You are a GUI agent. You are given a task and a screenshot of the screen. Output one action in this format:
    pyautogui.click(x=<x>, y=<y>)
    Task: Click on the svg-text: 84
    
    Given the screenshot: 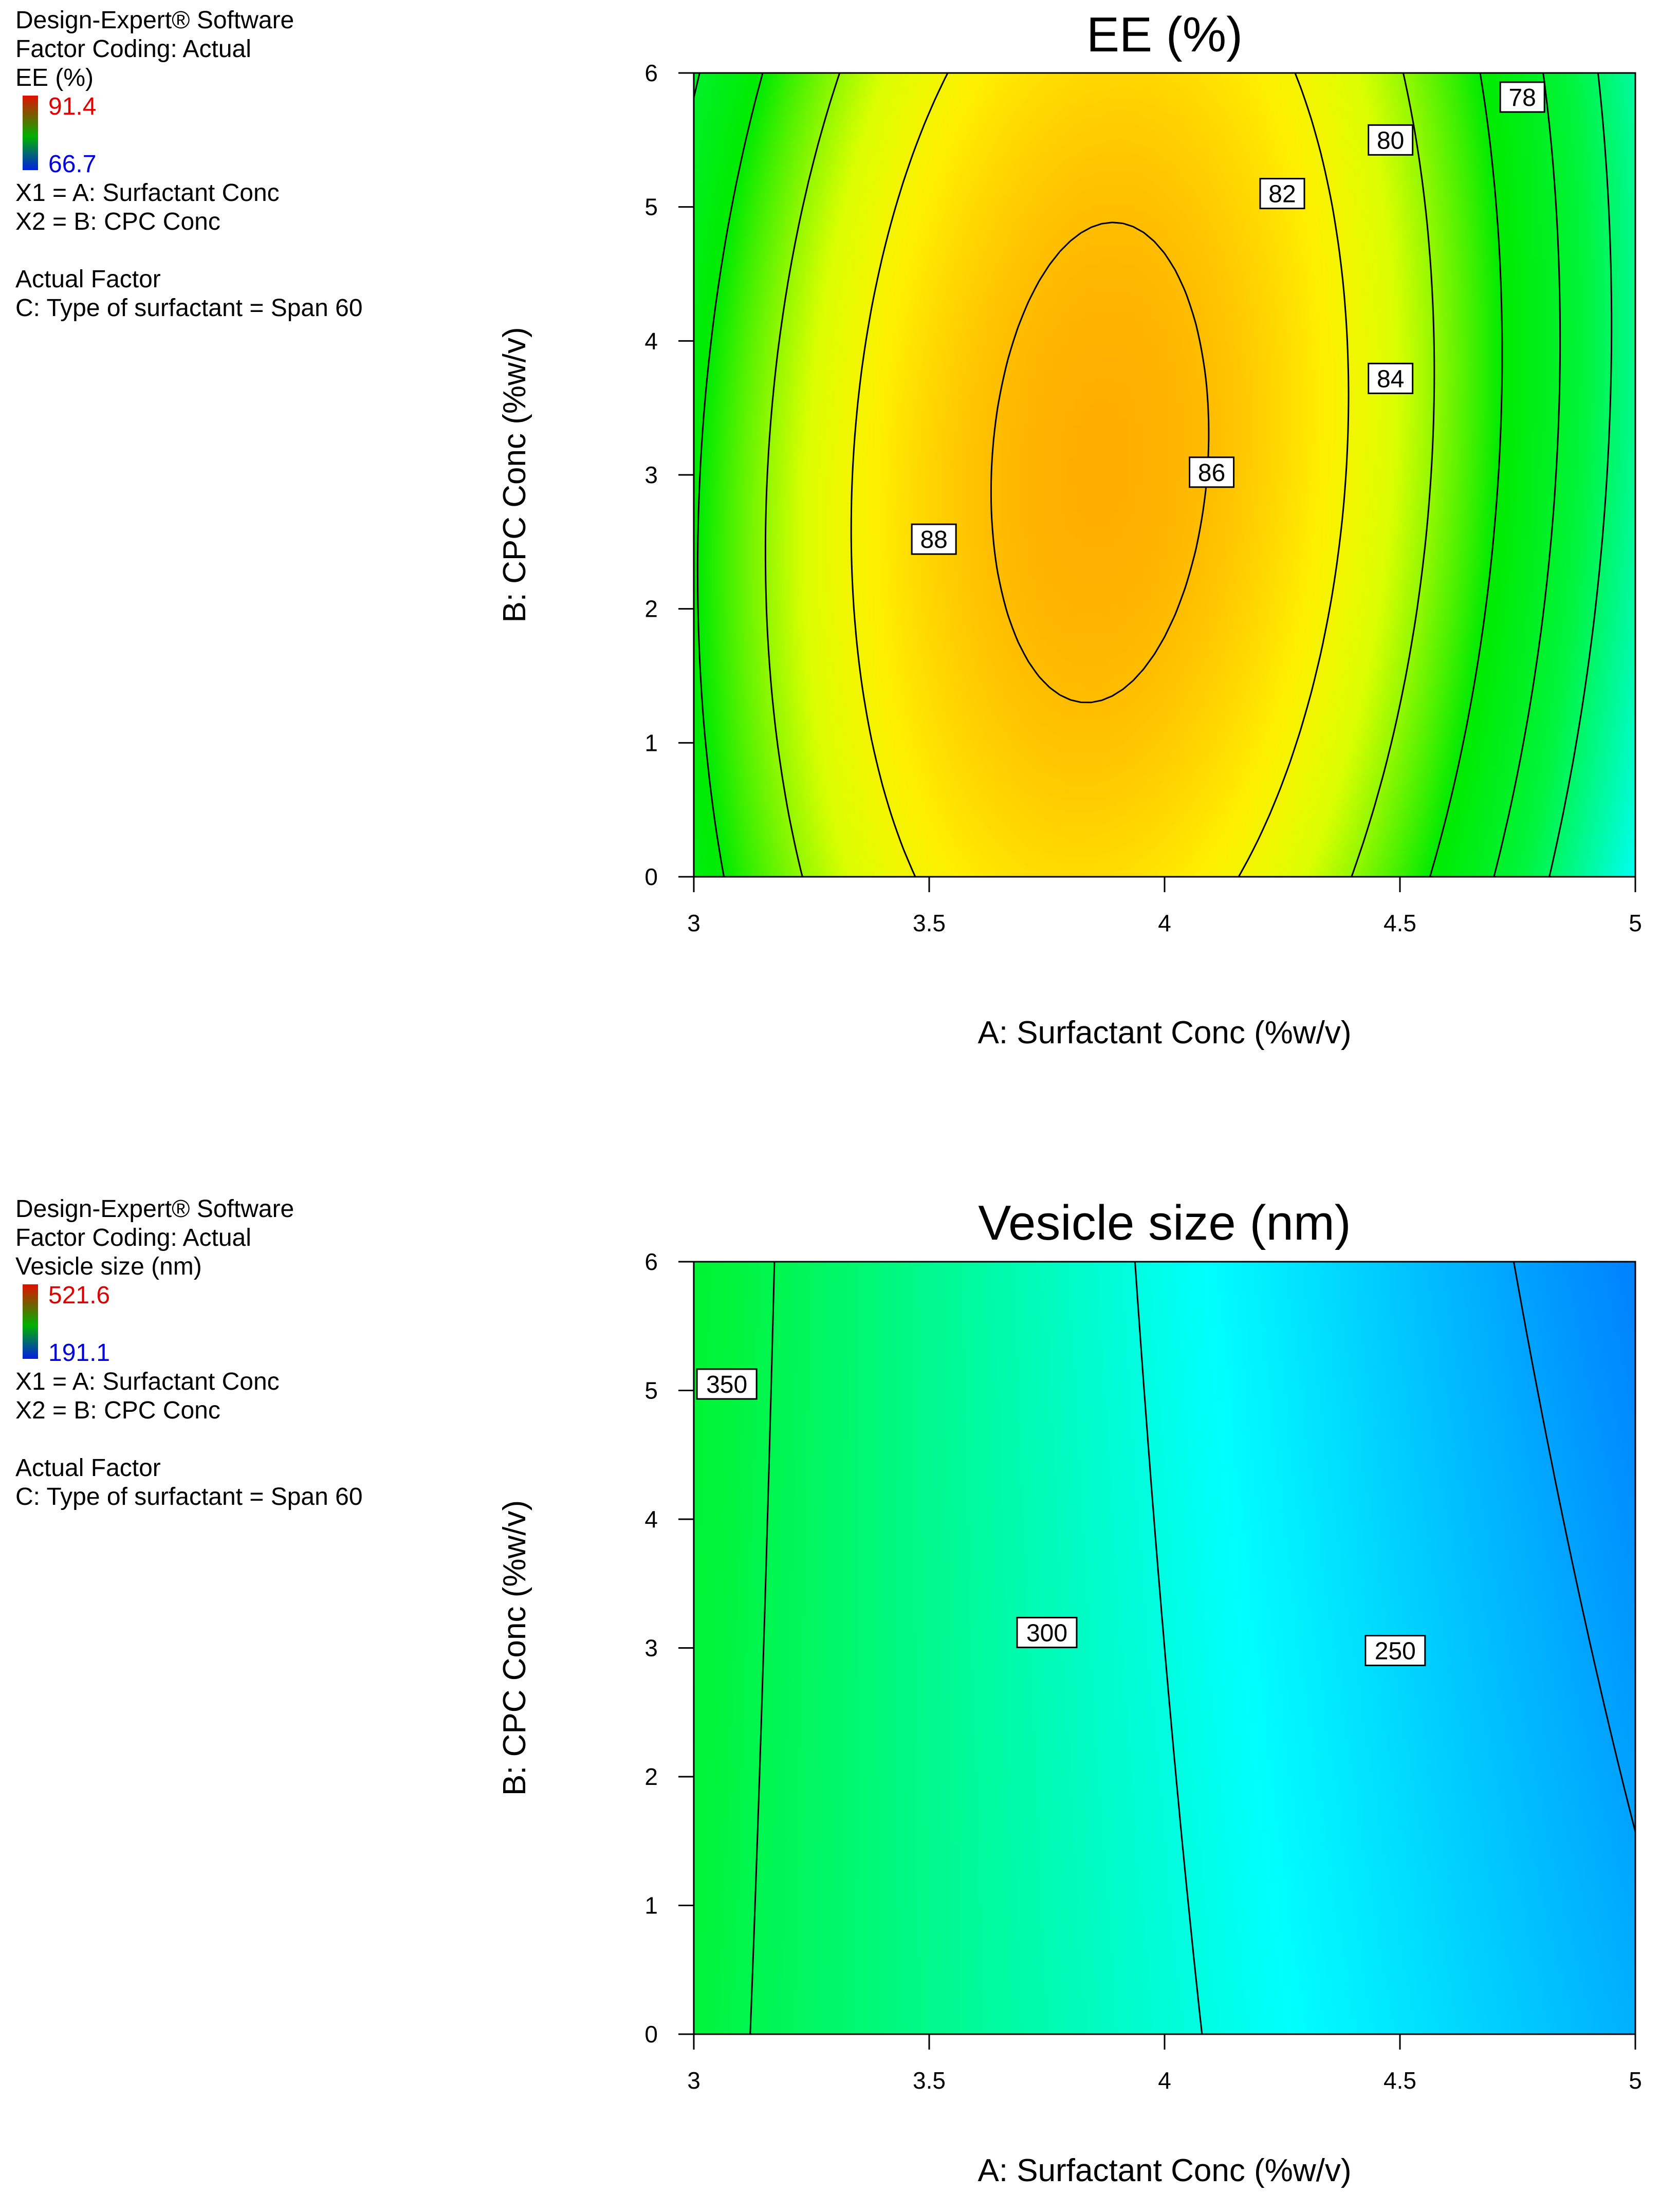 What is the action you would take?
    pyautogui.click(x=1391, y=379)
    